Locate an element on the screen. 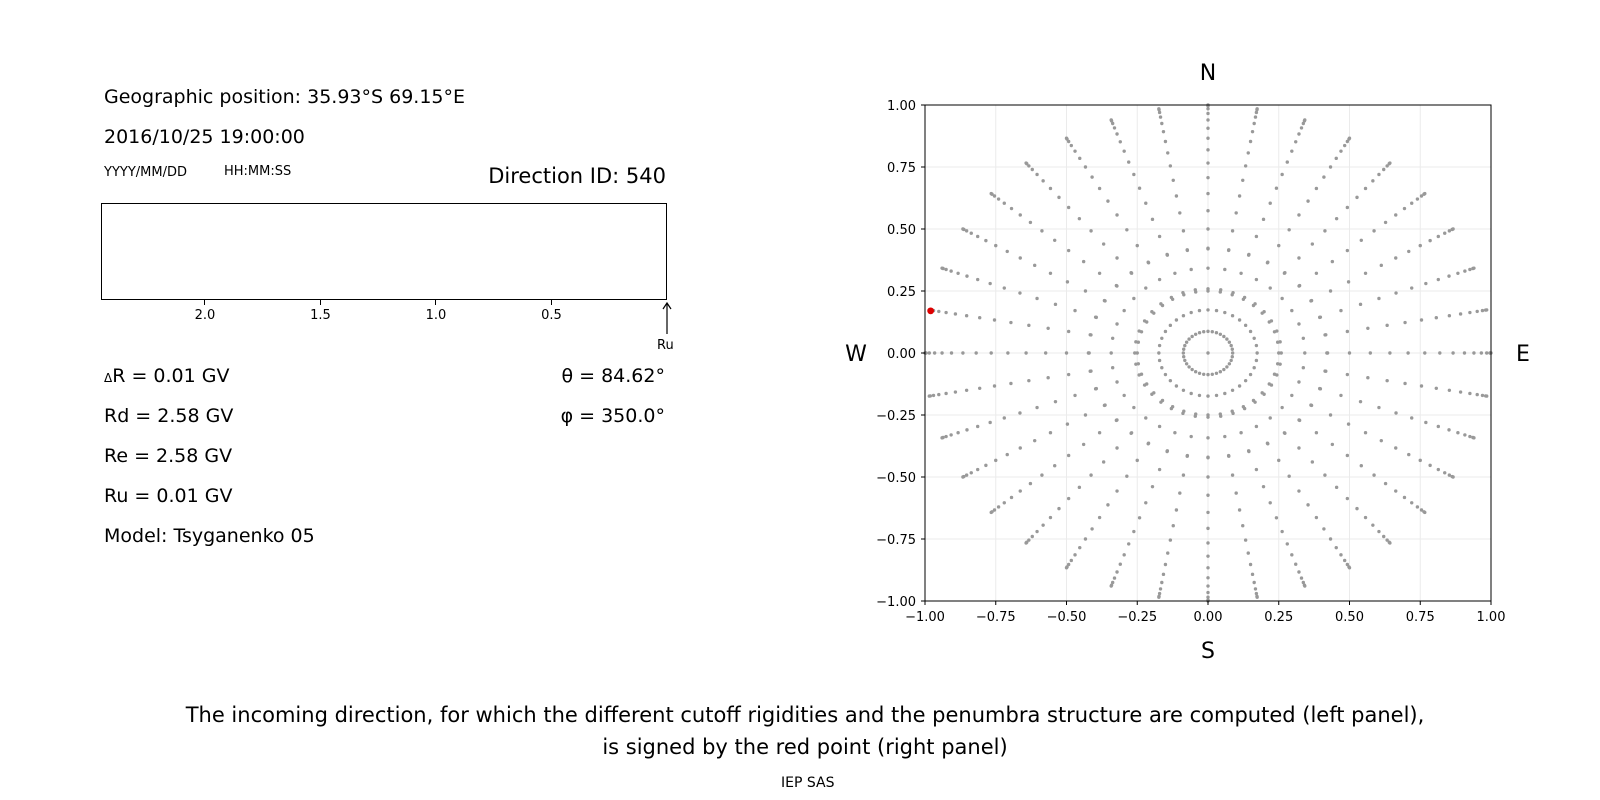  y-tick-label: −0.50 is located at coordinates (896, 478).